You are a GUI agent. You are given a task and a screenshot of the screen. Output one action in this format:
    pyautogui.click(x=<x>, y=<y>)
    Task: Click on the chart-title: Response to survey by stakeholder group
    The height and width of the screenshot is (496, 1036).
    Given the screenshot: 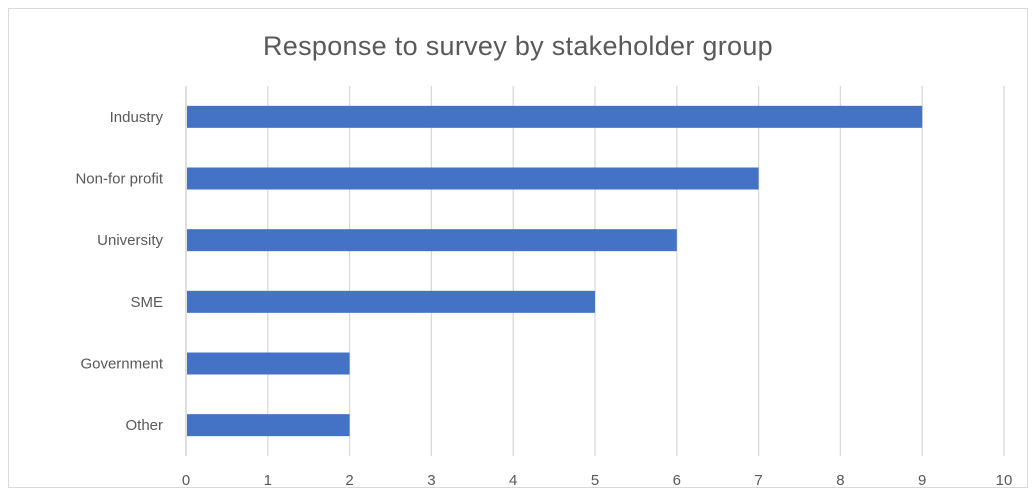 What is the action you would take?
    pyautogui.click(x=518, y=46)
    